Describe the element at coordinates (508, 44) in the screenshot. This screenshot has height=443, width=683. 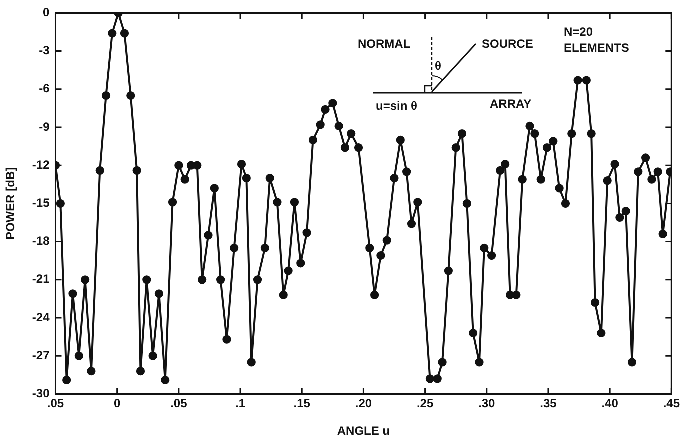
I see `annotation: SOURCE` at that location.